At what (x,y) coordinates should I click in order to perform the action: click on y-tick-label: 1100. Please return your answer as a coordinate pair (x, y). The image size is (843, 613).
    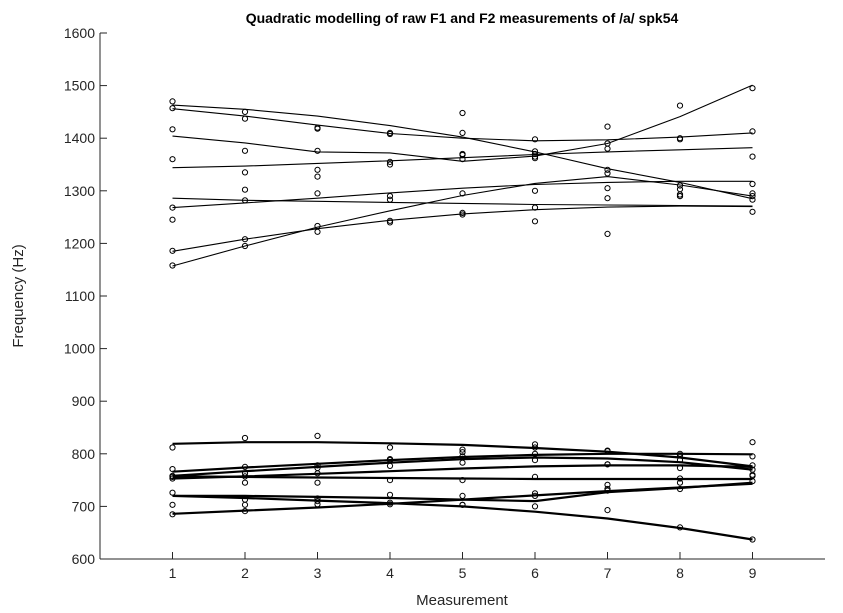
    Looking at the image, I should click on (80, 296).